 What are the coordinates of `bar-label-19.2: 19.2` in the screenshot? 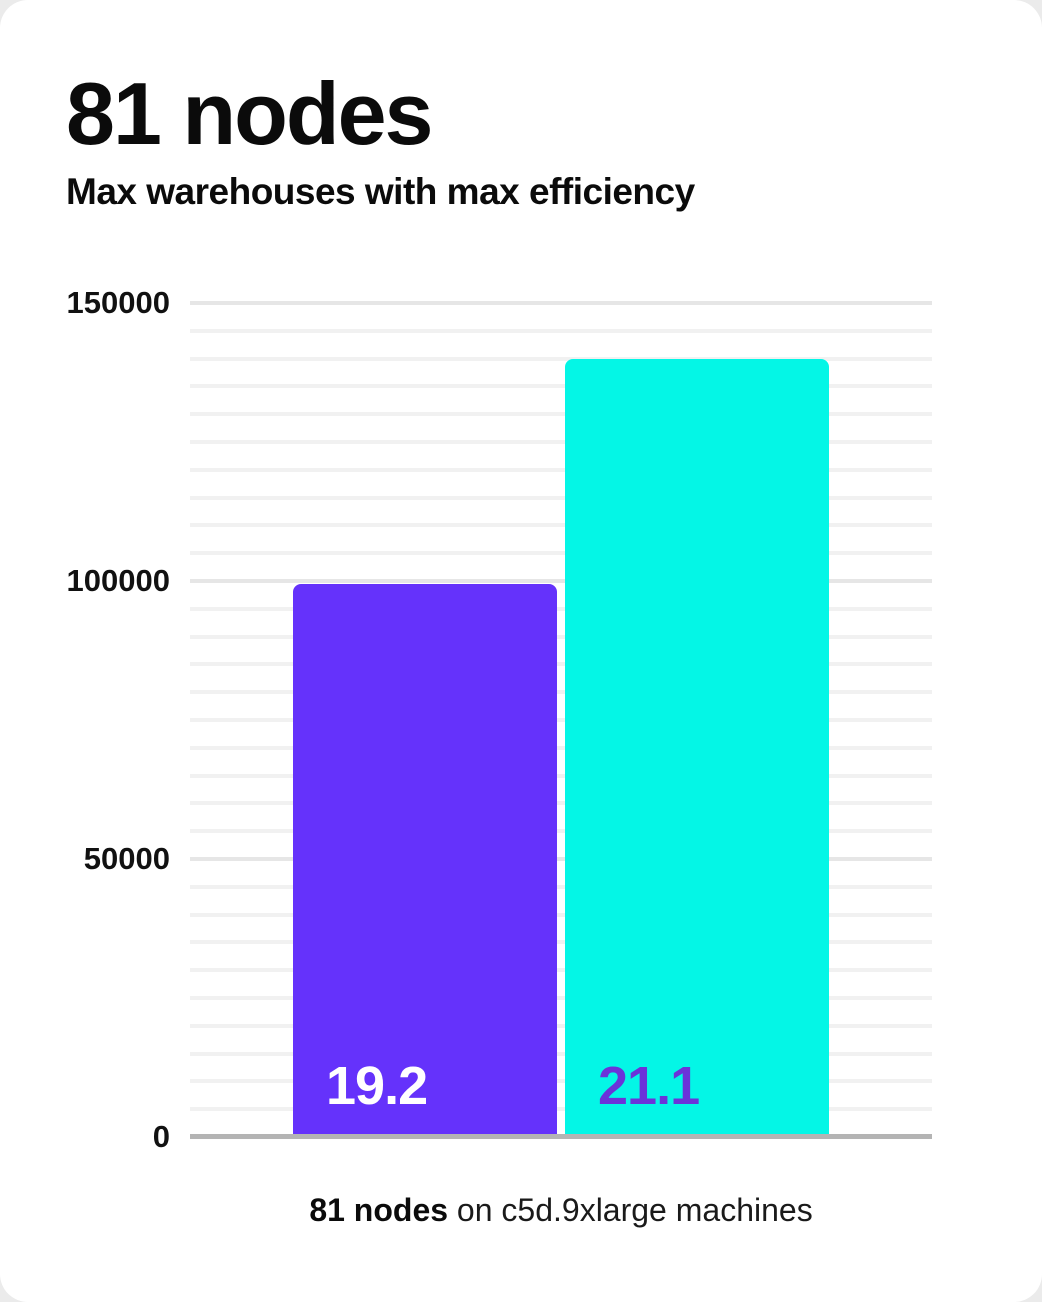 It's located at (377, 1086).